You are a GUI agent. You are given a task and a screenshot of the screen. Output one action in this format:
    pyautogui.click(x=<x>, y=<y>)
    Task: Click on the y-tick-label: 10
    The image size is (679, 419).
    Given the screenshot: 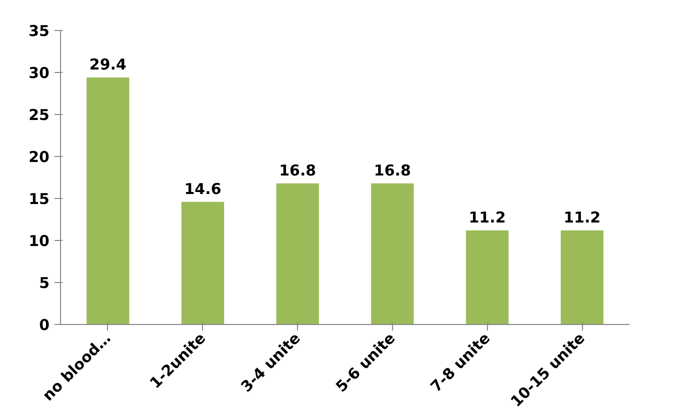 What is the action you would take?
    pyautogui.click(x=39, y=241)
    